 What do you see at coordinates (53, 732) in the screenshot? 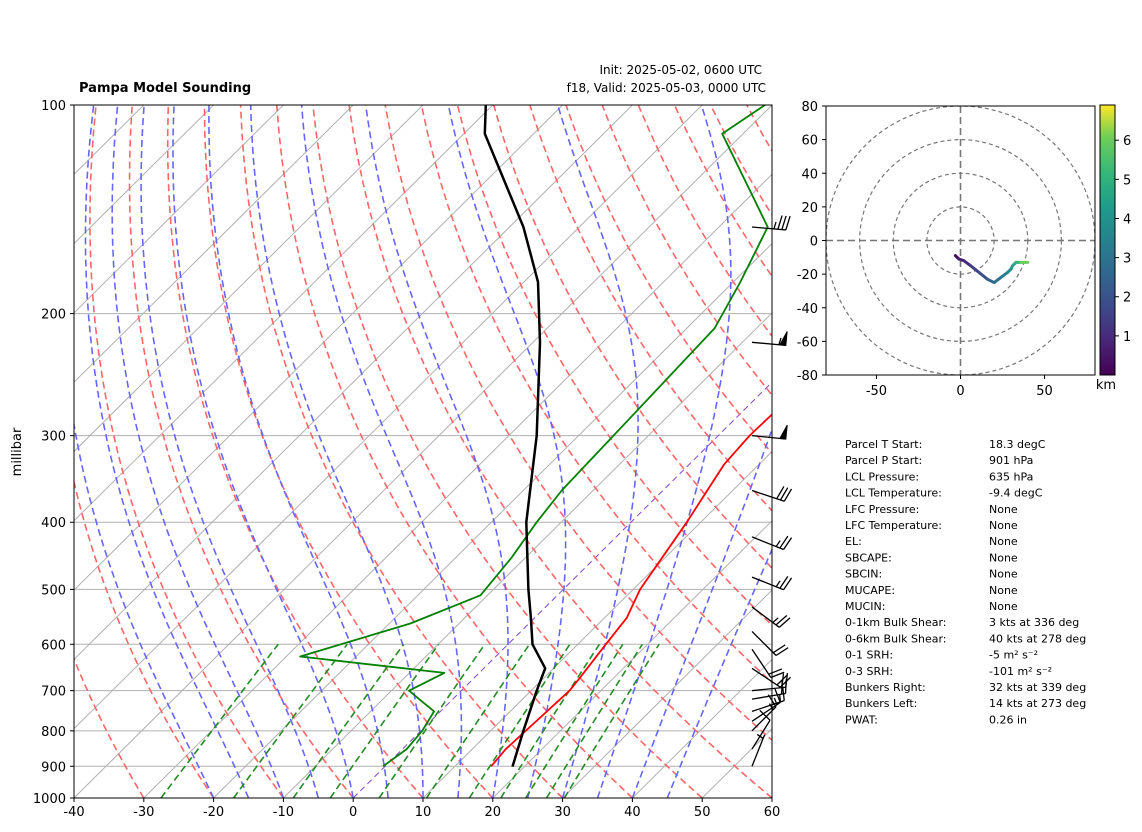
I see `y-tick-label: 800` at bounding box center [53, 732].